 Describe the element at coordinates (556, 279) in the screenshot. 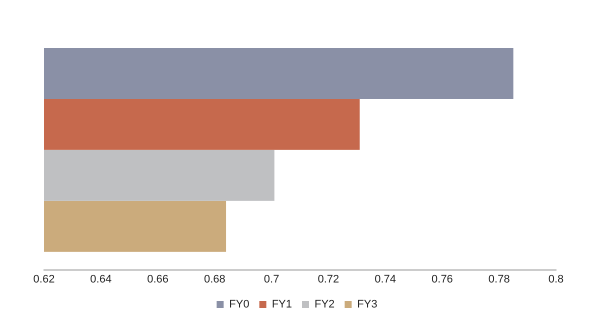

I see `x-tick-label: 0.8` at that location.